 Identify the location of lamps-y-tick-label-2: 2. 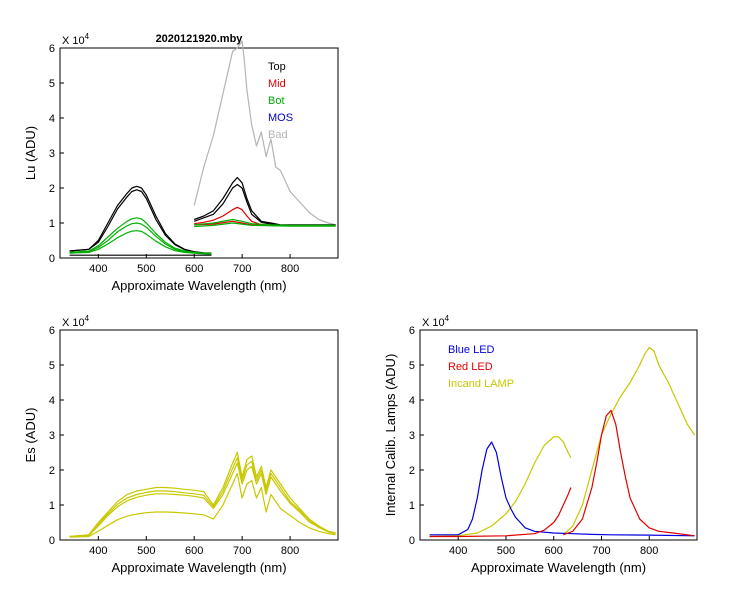
(412, 471).